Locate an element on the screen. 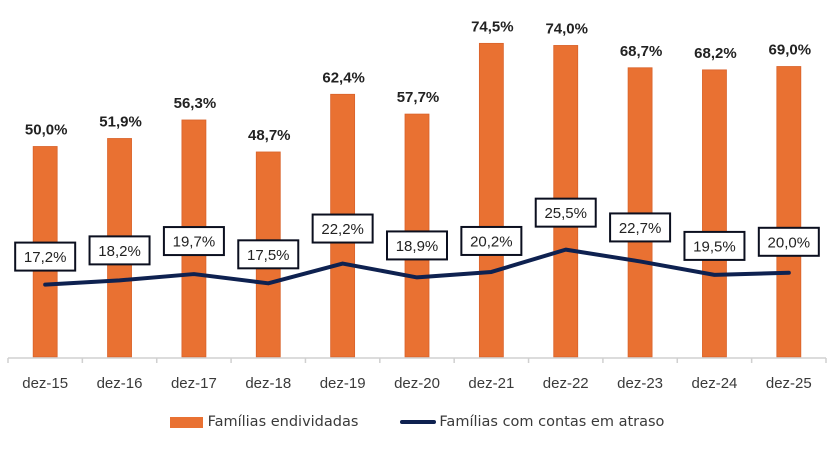 The height and width of the screenshot is (456, 834). line-data-label: 17,5% is located at coordinates (268, 254).